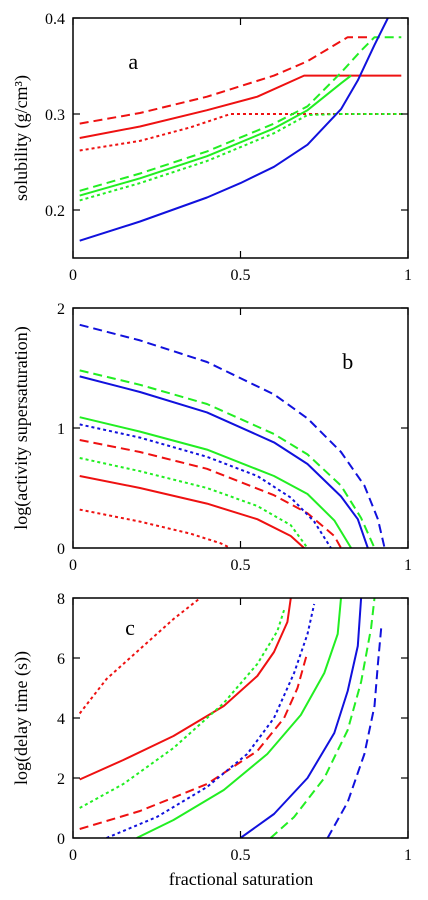 The image size is (428, 900). Describe the element at coordinates (133, 61) in the screenshot. I see `panel-letter: a` at that location.